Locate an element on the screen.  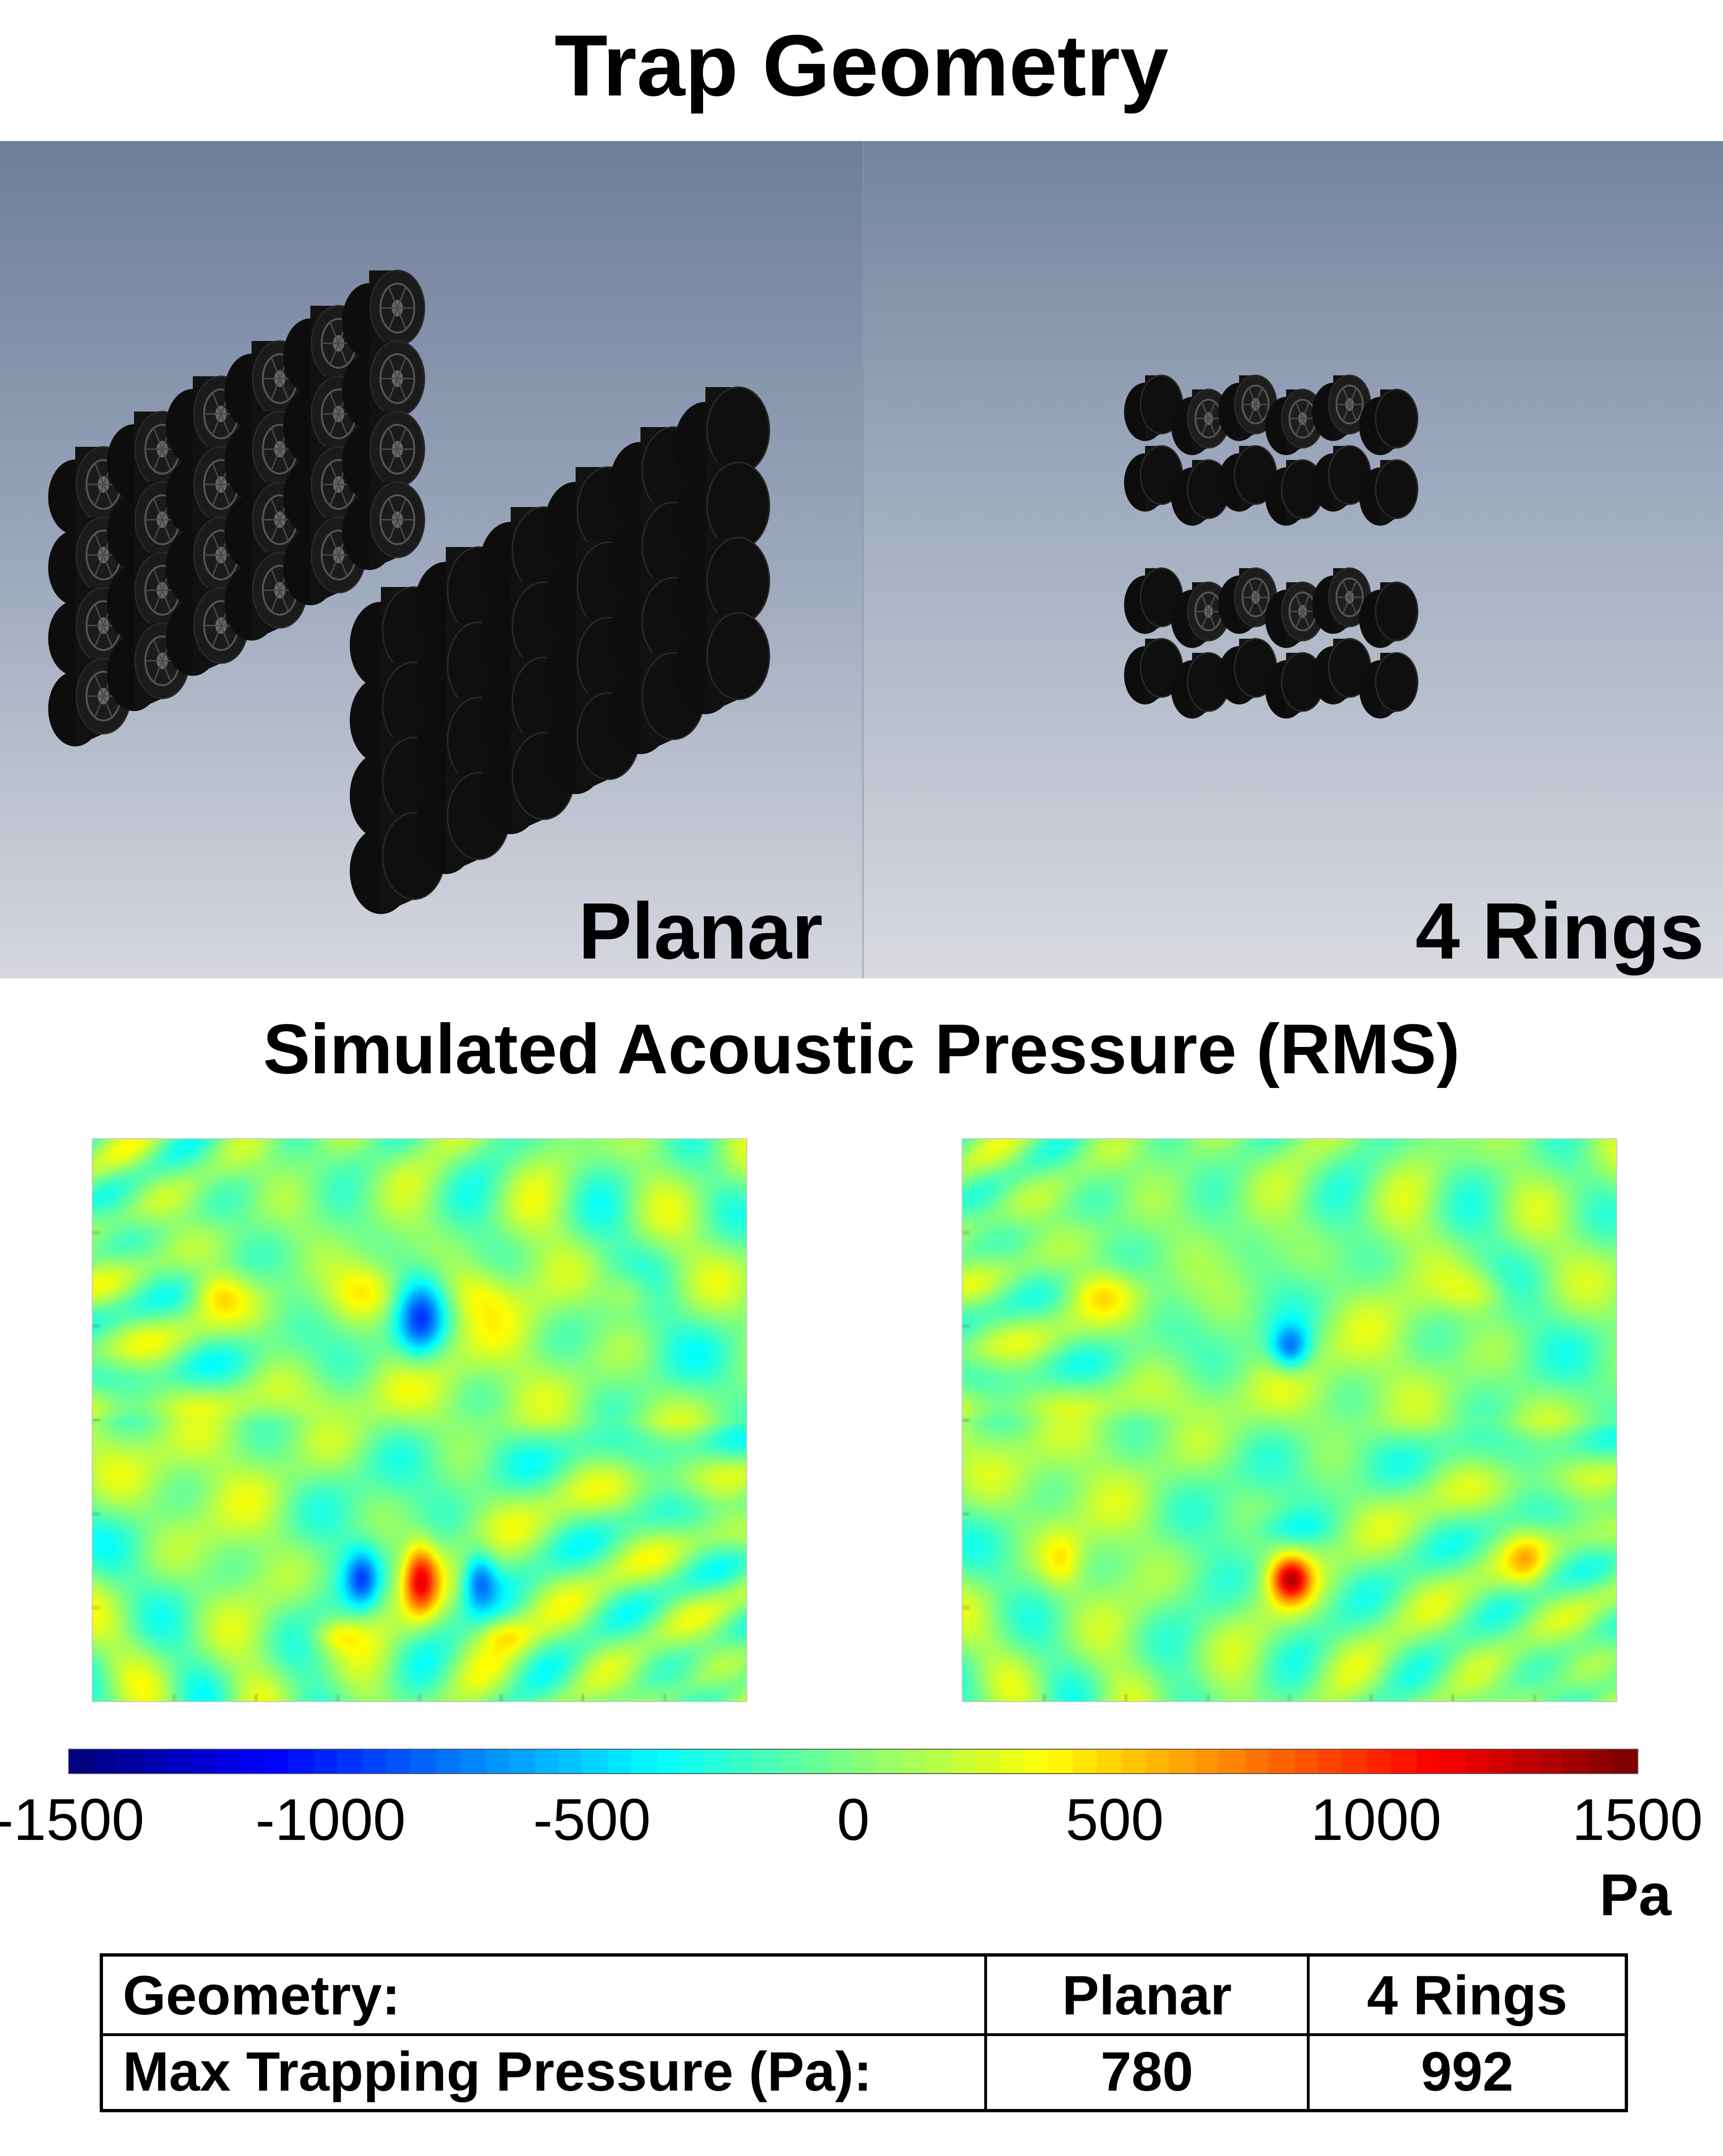
colorbar-tick-label: 500 is located at coordinates (1115, 1820).